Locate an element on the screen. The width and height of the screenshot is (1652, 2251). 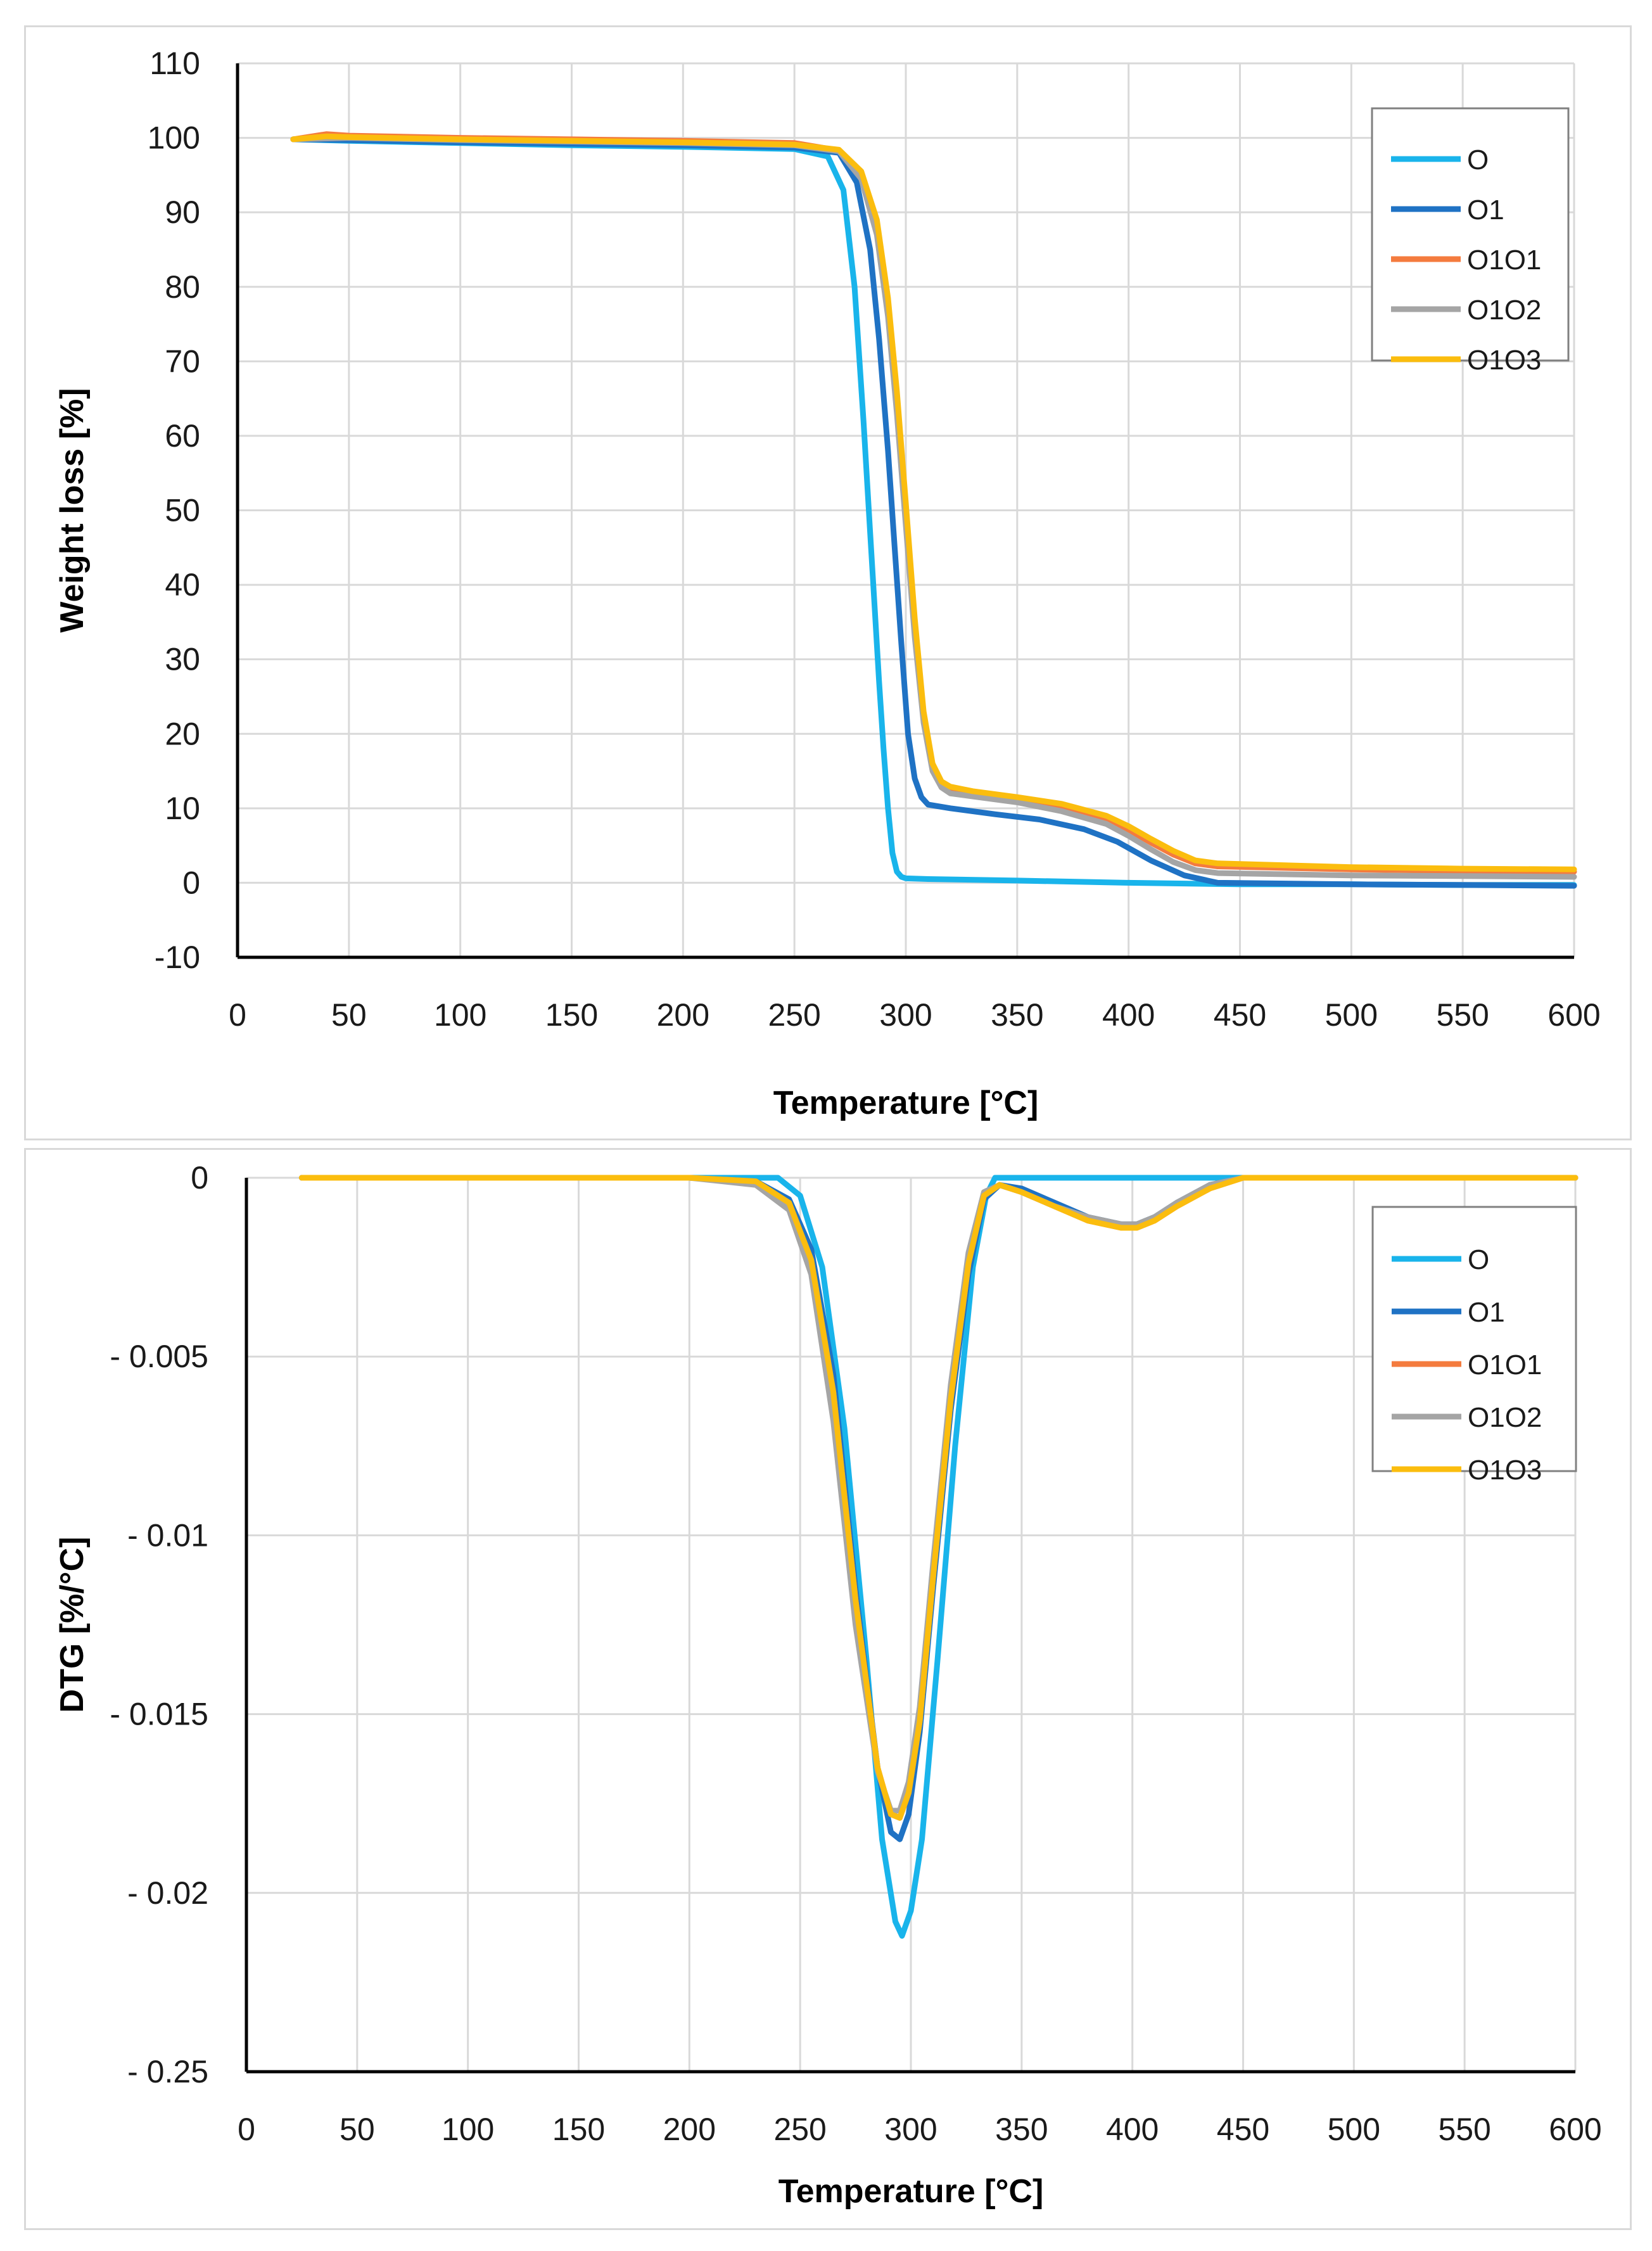
y-axis-title: Weight loss [%] is located at coordinates (72, 510).